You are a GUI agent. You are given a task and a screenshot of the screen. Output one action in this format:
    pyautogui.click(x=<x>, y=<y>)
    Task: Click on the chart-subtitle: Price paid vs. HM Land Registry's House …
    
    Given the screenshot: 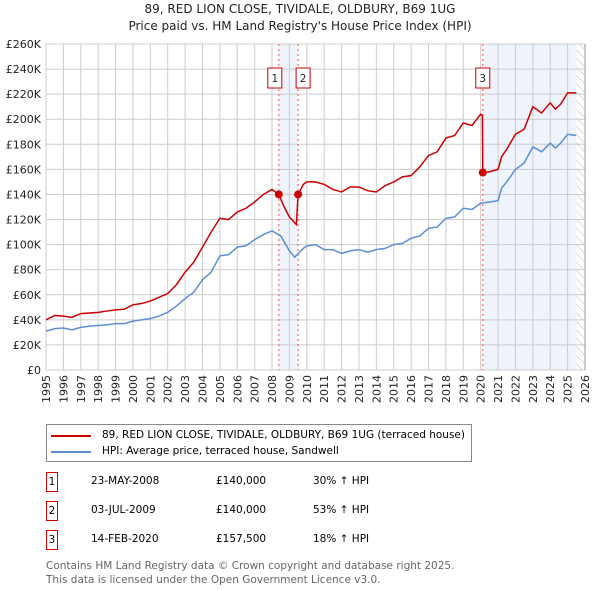 What is the action you would take?
    pyautogui.click(x=300, y=26)
    